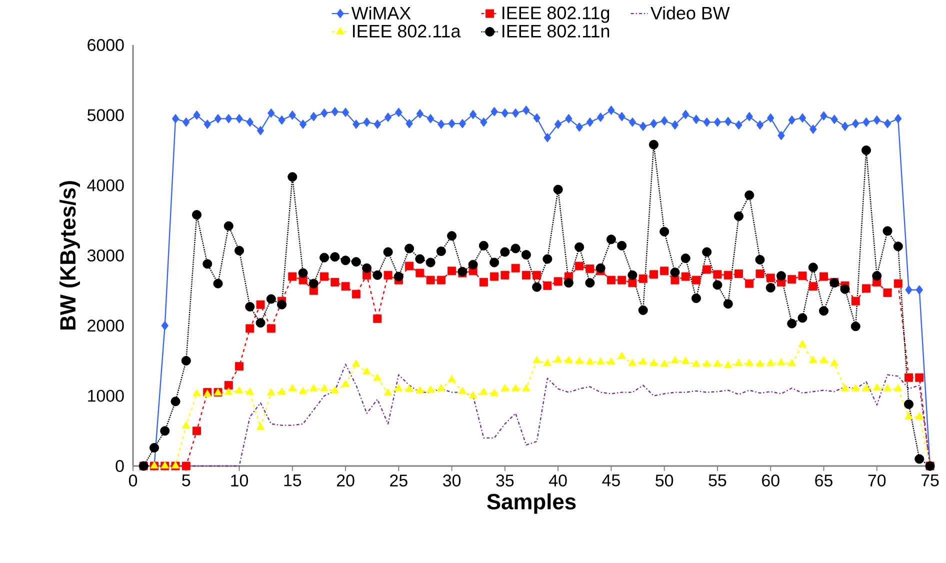  What do you see at coordinates (239, 480) in the screenshot?
I see `x-tick-label: 10` at bounding box center [239, 480].